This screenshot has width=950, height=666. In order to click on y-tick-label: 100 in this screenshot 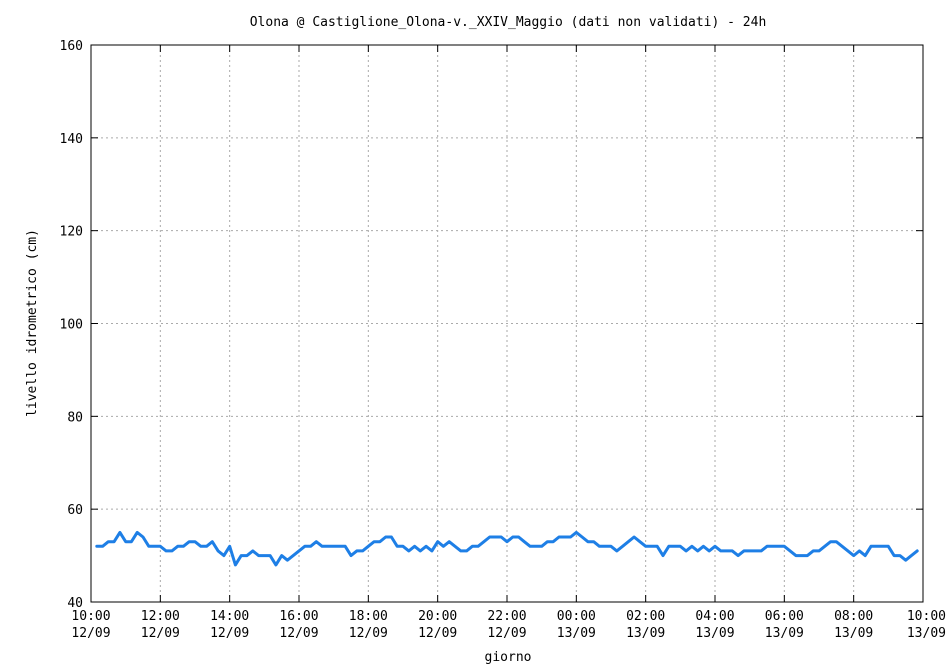, I will do `click(71, 325)`.